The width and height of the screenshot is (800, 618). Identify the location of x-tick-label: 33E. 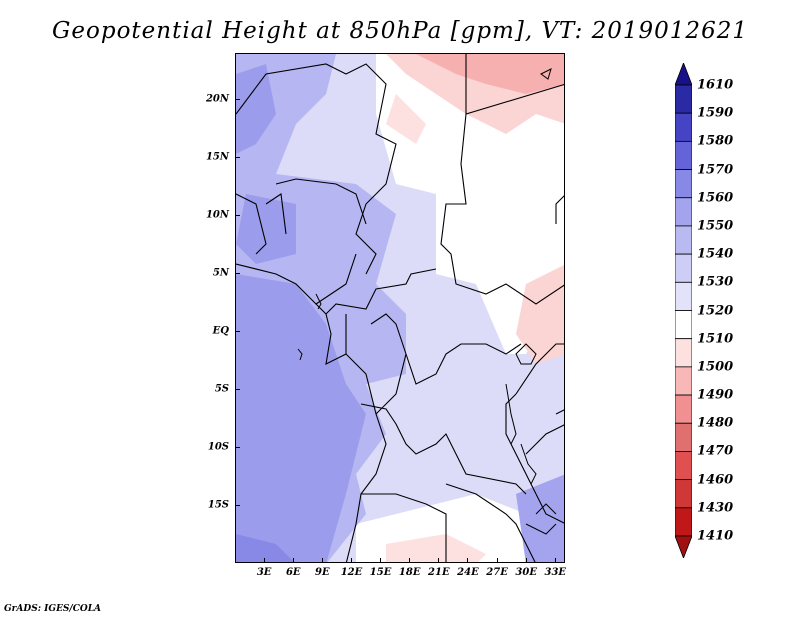
(555, 572).